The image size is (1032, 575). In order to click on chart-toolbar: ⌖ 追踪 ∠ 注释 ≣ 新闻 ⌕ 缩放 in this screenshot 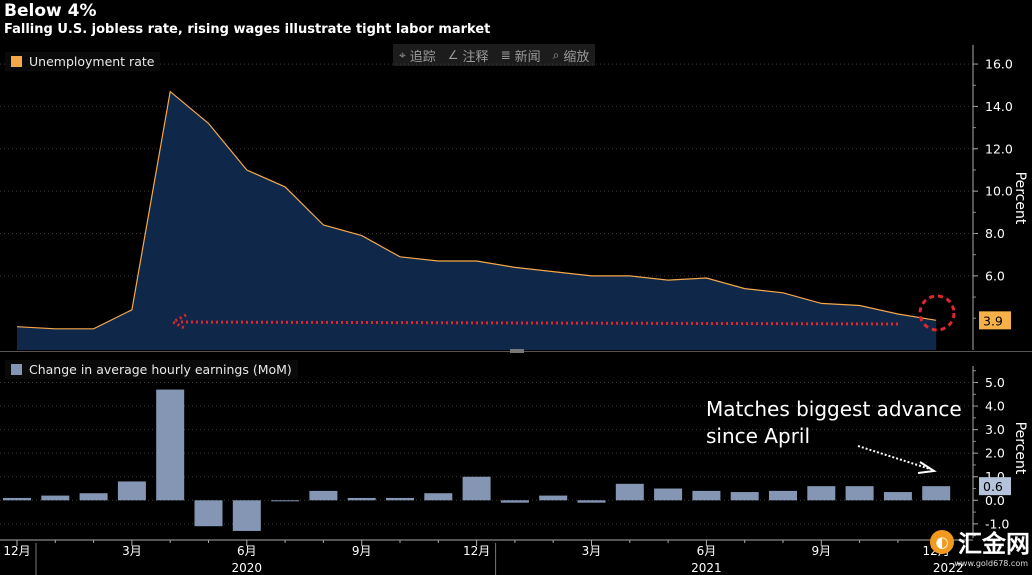, I will do `click(494, 55)`.